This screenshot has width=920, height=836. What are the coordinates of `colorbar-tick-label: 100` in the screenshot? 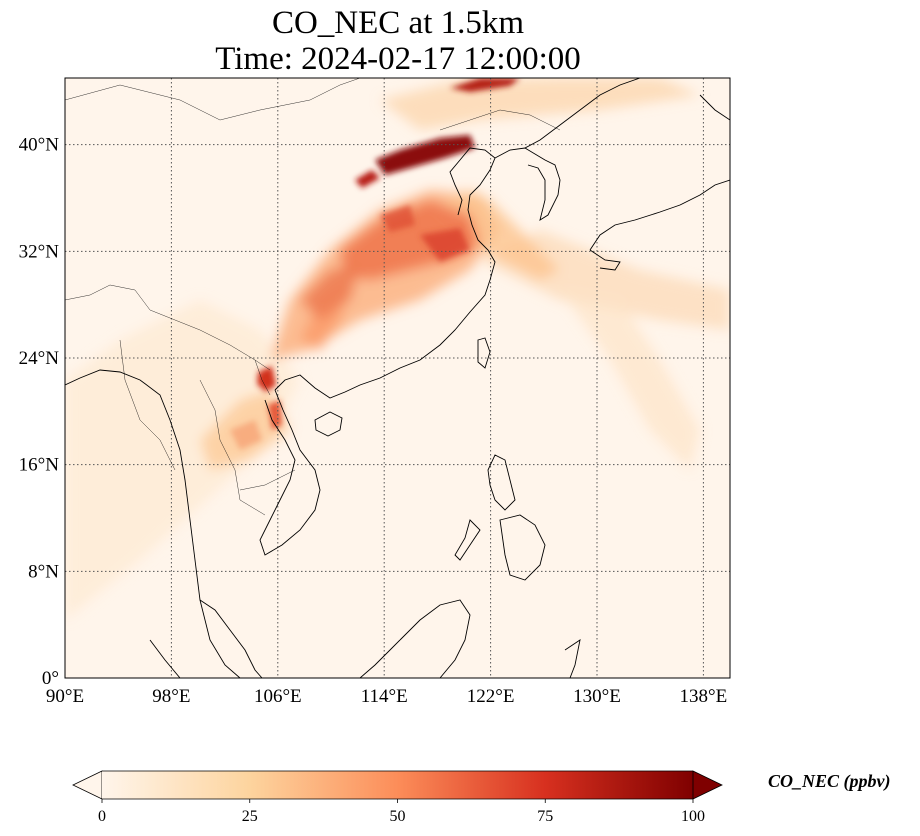 It's located at (693, 816).